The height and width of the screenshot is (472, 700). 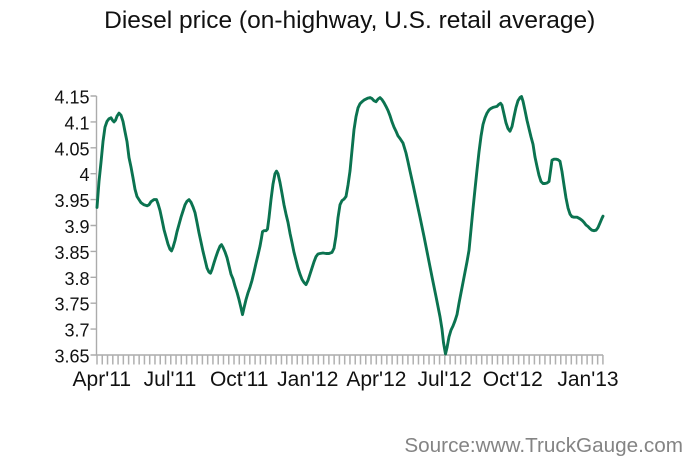 What do you see at coordinates (543, 445) in the screenshot?
I see `svg-text: Source:www.TruckGauge.com` at bounding box center [543, 445].